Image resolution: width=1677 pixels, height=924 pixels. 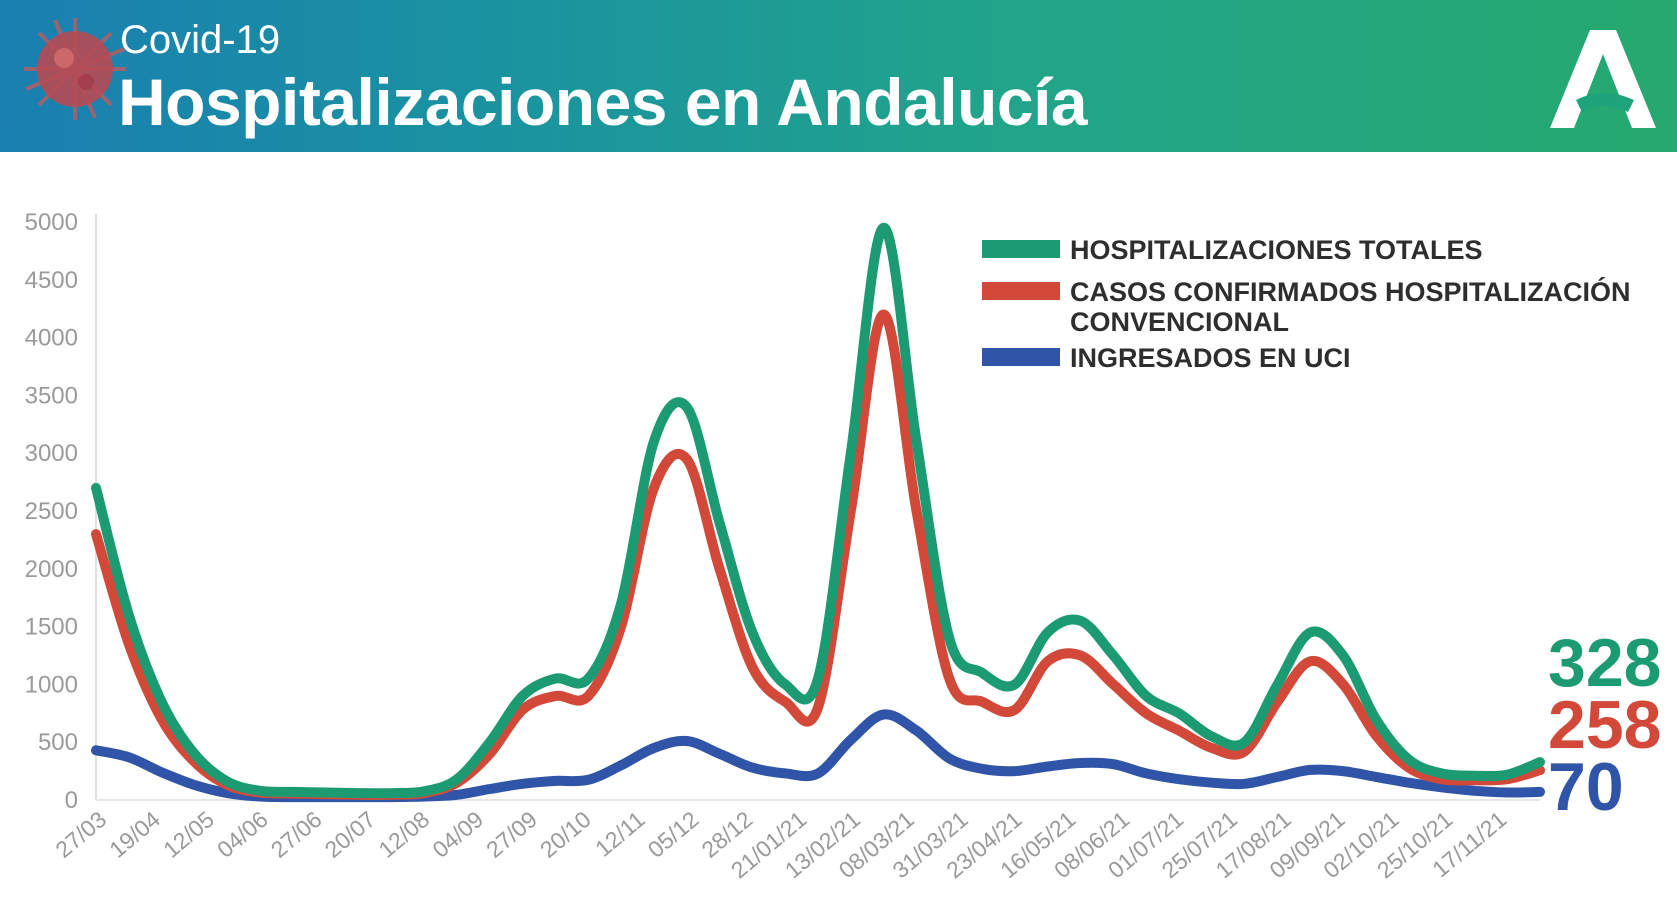 I want to click on end-value-convencional: 258, so click(x=1604, y=725).